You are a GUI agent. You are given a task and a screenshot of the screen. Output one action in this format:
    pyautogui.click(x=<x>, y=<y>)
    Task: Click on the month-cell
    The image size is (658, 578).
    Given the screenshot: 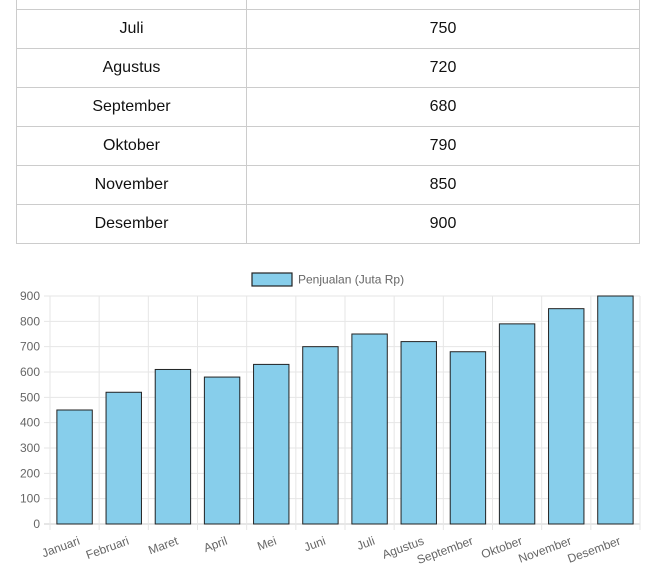 What is the action you would take?
    pyautogui.click(x=131, y=5)
    